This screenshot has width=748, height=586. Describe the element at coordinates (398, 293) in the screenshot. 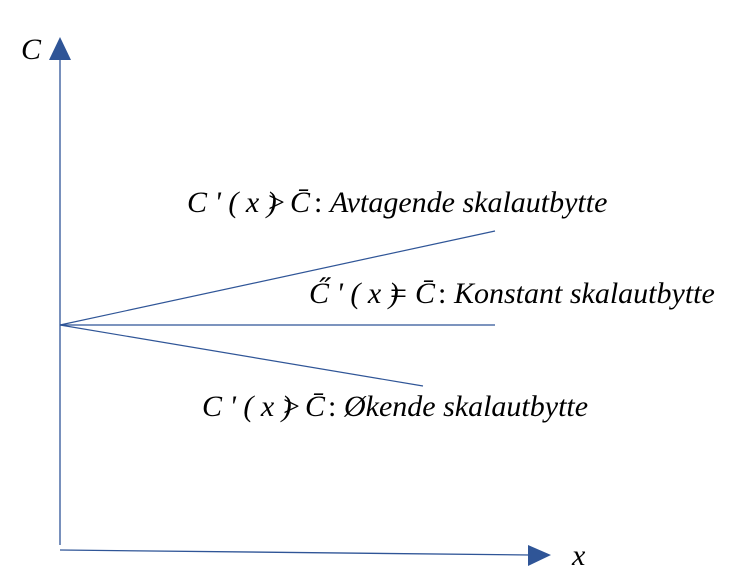

I see `konstant-op: =` at that location.